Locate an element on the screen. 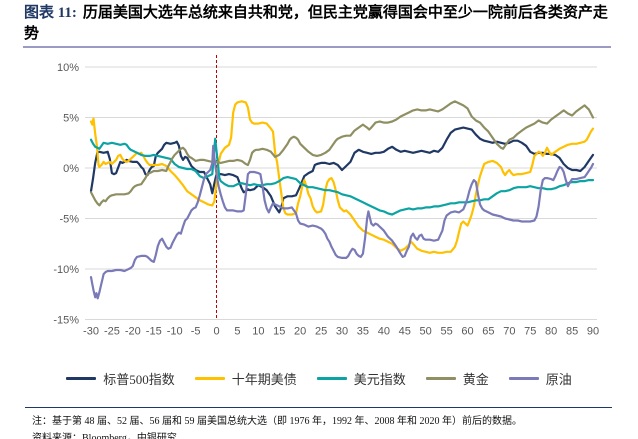 The image size is (638, 439). title-divider is located at coordinates (317, 47).